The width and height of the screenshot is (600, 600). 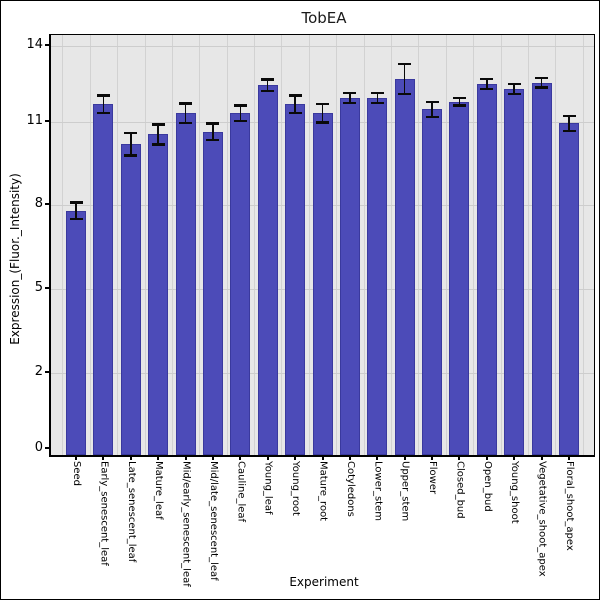 What do you see at coordinates (268, 488) in the screenshot?
I see `x-tick-label: Young_leaf` at bounding box center [268, 488].